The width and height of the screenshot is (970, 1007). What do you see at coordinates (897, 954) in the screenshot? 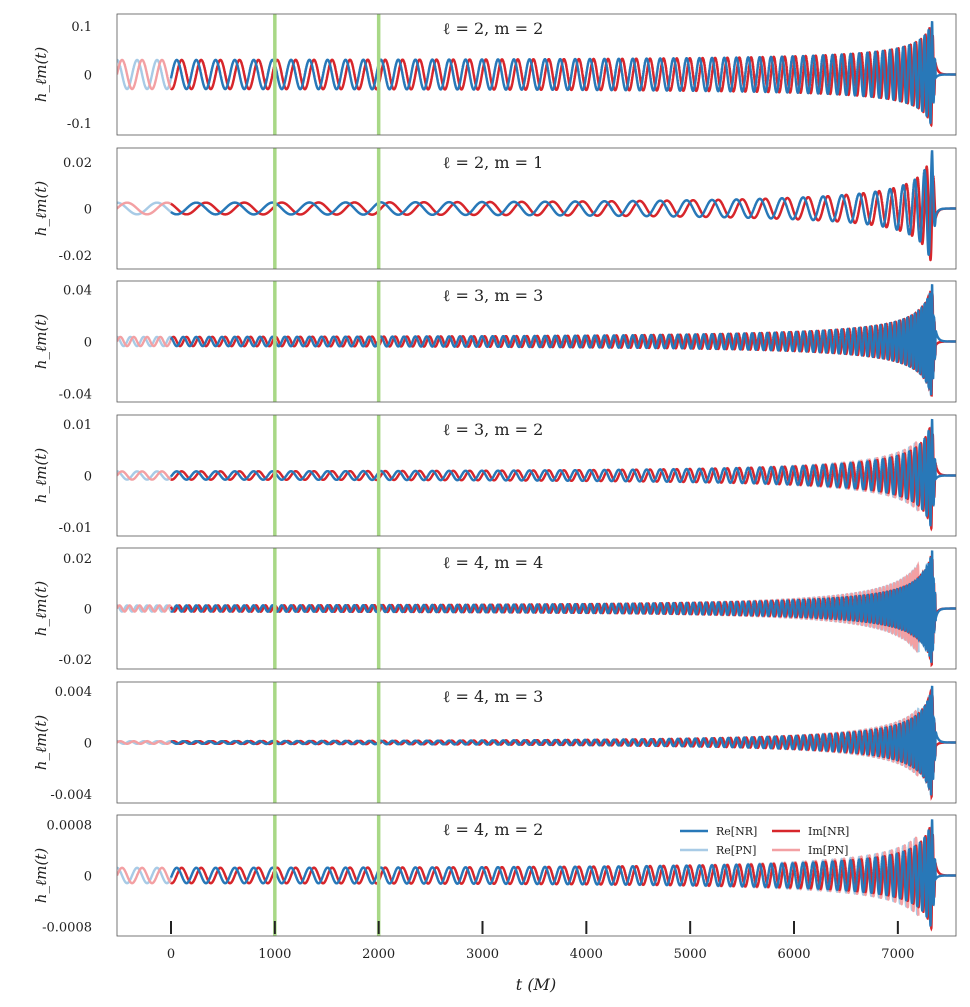
I see `x-tick-label: 7000` at bounding box center [897, 954].